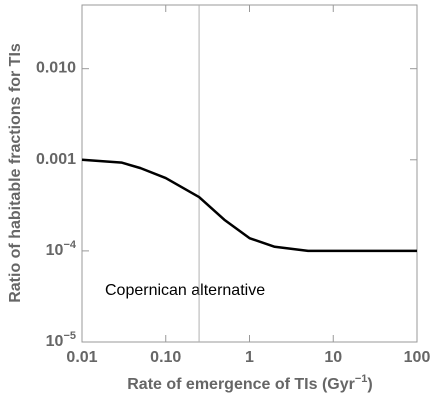 Image resolution: width=436 pixels, height=405 pixels. Describe the element at coordinates (185, 290) in the screenshot. I see `annotation: Copernican alternative` at that location.